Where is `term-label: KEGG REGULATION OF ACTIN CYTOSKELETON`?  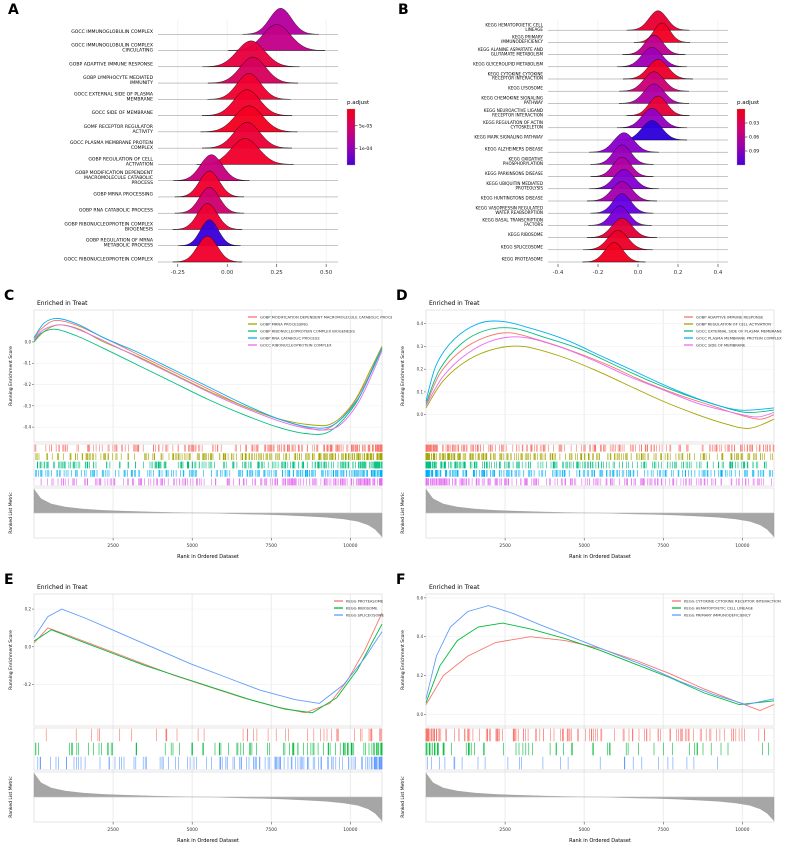
term-label: KEGG REGULATION OF ACTIN CYTOSKELETON is located at coordinates (513, 124).